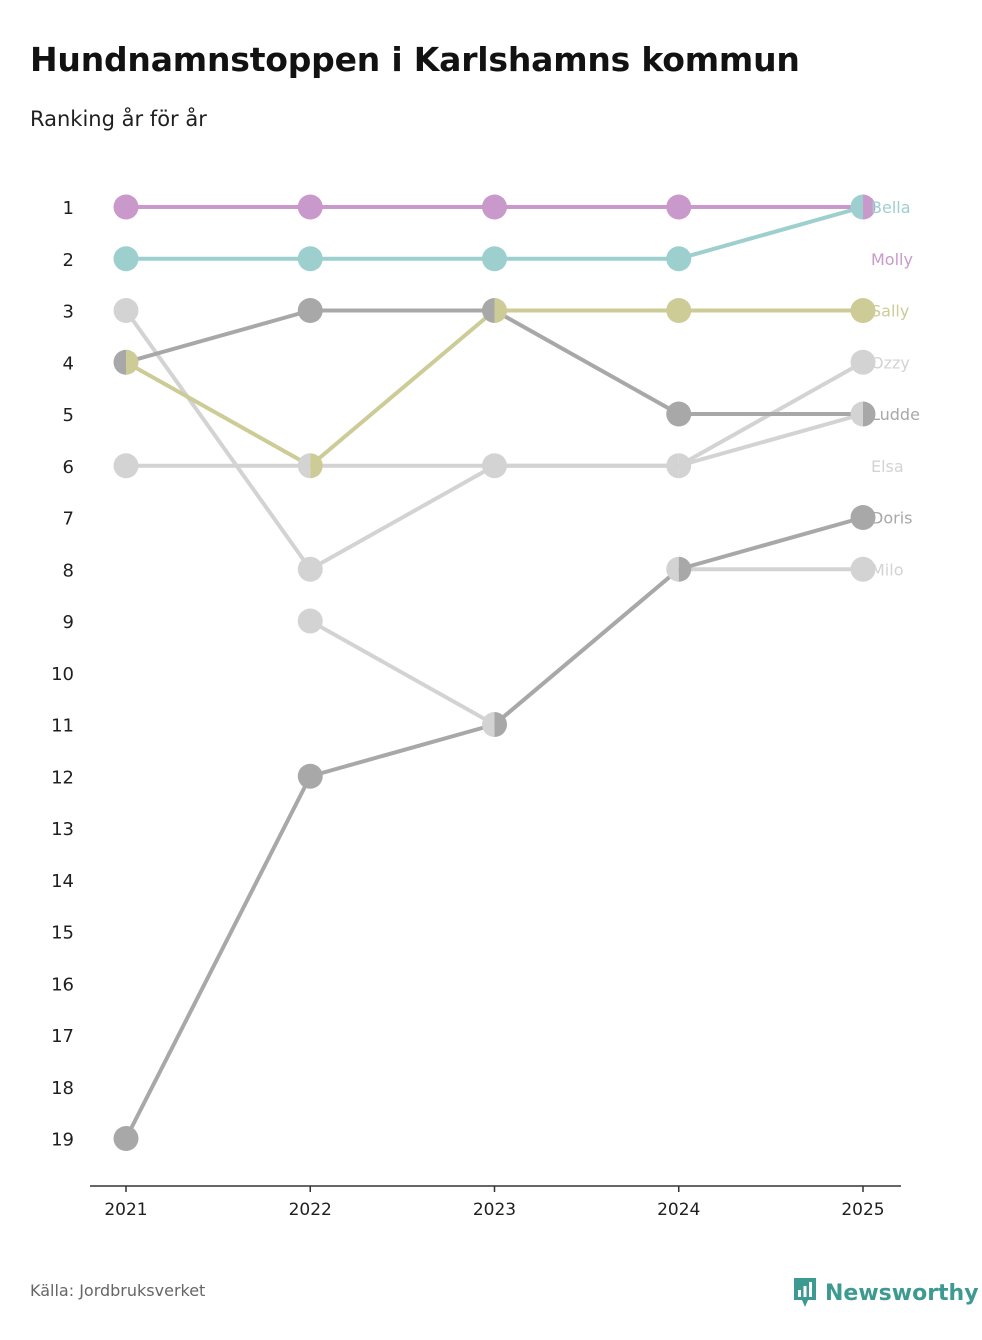 This screenshot has height=1340, width=982. I want to click on brand-name: Newsworthy, so click(902, 1293).